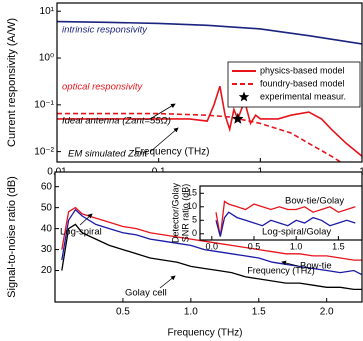 This screenshot has width=363, height=341. What do you see at coordinates (47, 228) in the screenshot?
I see `y-tick-label: 40` at bounding box center [47, 228].